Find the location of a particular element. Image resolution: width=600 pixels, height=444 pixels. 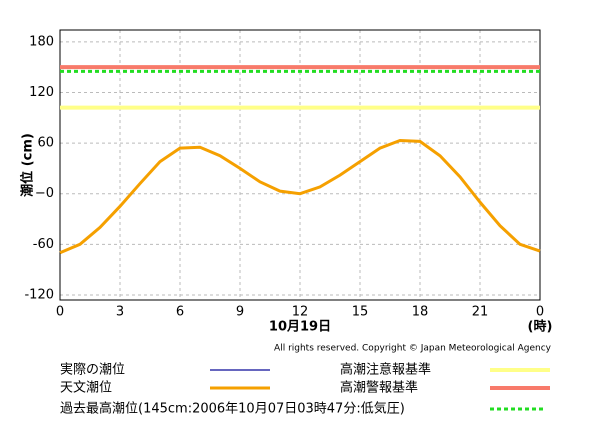

x-tick-label: 21 is located at coordinates (480, 312).